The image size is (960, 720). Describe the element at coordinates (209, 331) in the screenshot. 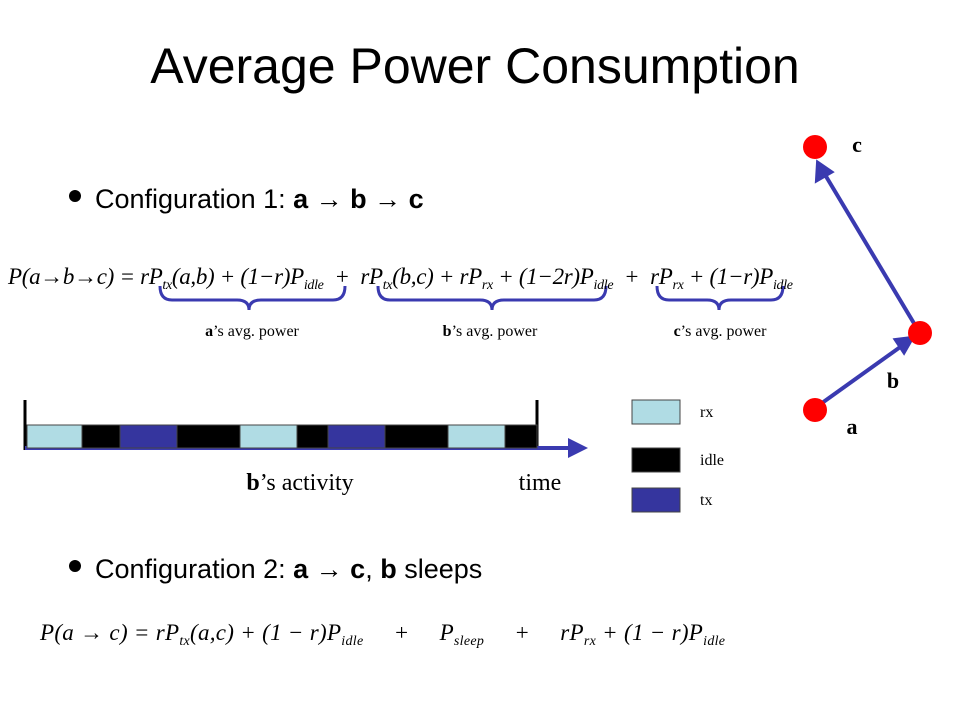

I see `node-name: a` at that location.